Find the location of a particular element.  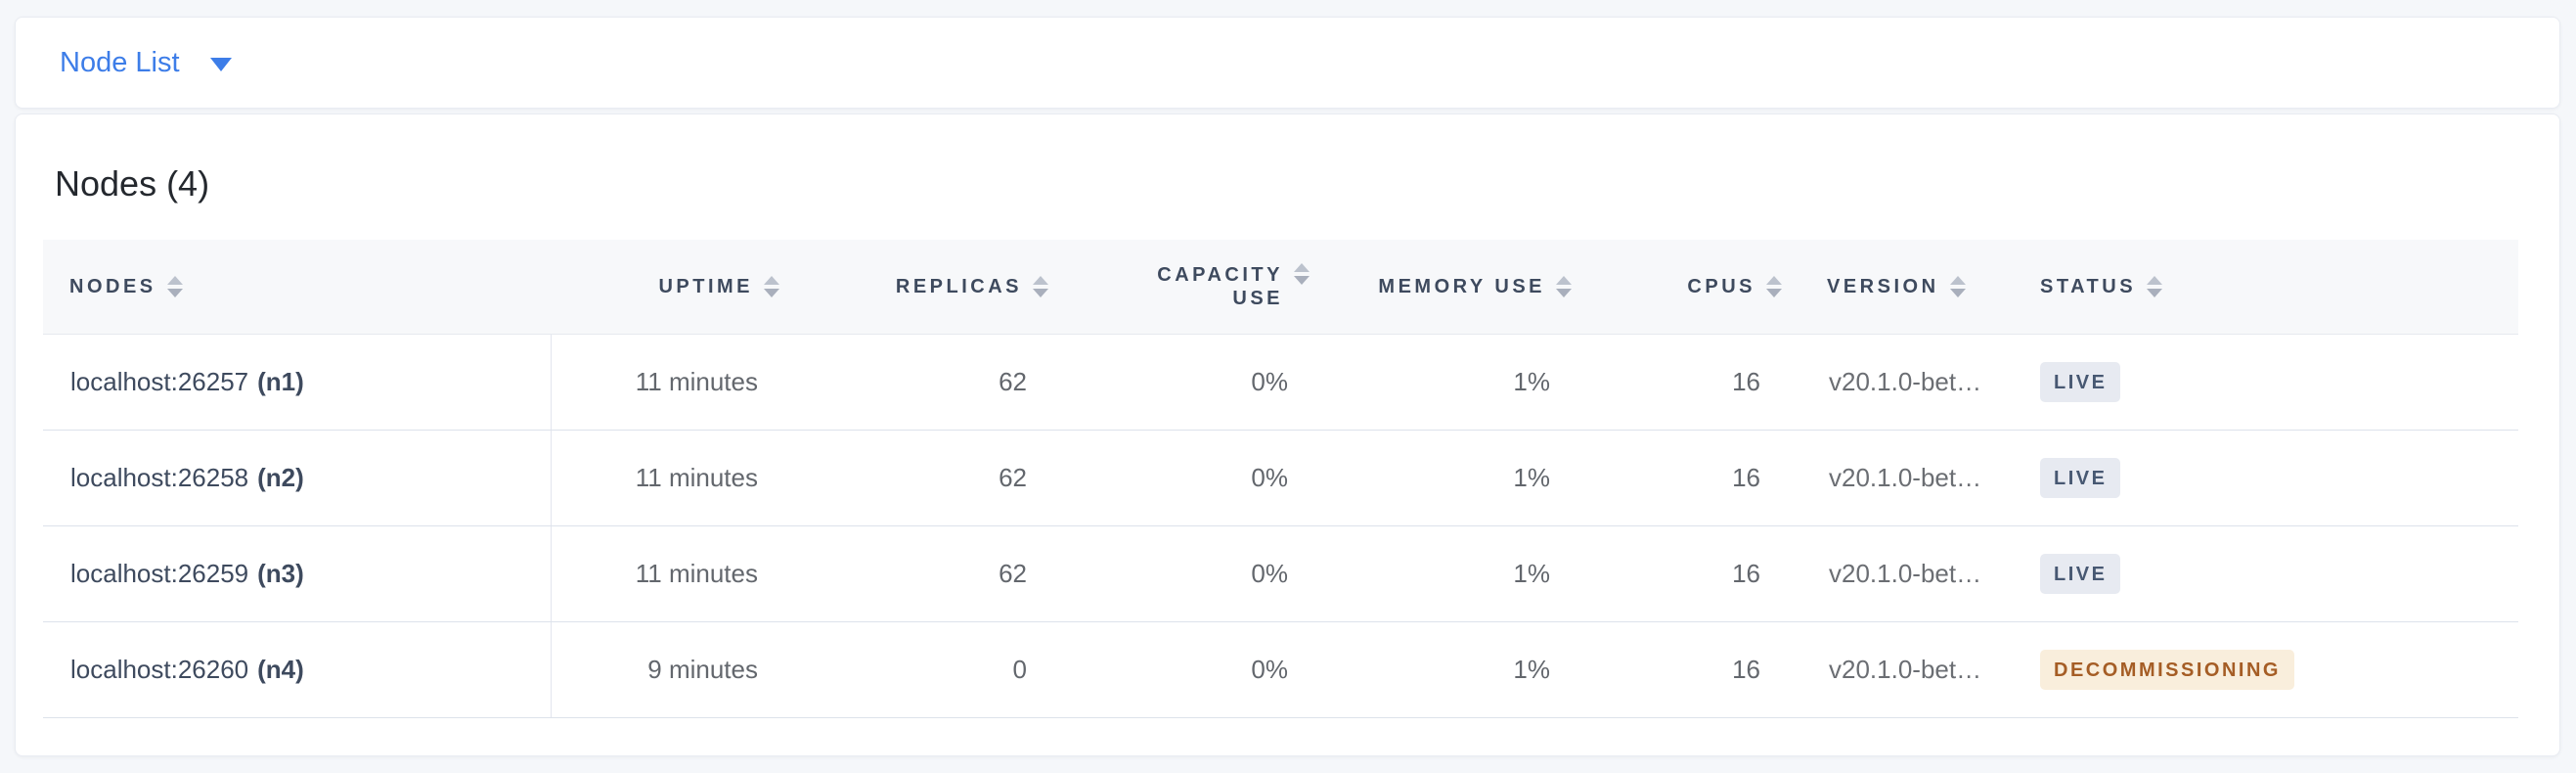

node-list-dropdown-label: Node List is located at coordinates (120, 62).